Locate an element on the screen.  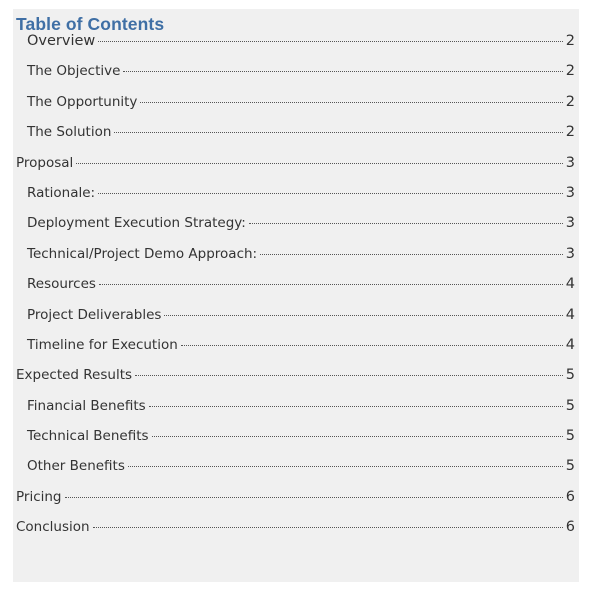
toc-entry-text: The Opportunity is located at coordinates (82, 101).